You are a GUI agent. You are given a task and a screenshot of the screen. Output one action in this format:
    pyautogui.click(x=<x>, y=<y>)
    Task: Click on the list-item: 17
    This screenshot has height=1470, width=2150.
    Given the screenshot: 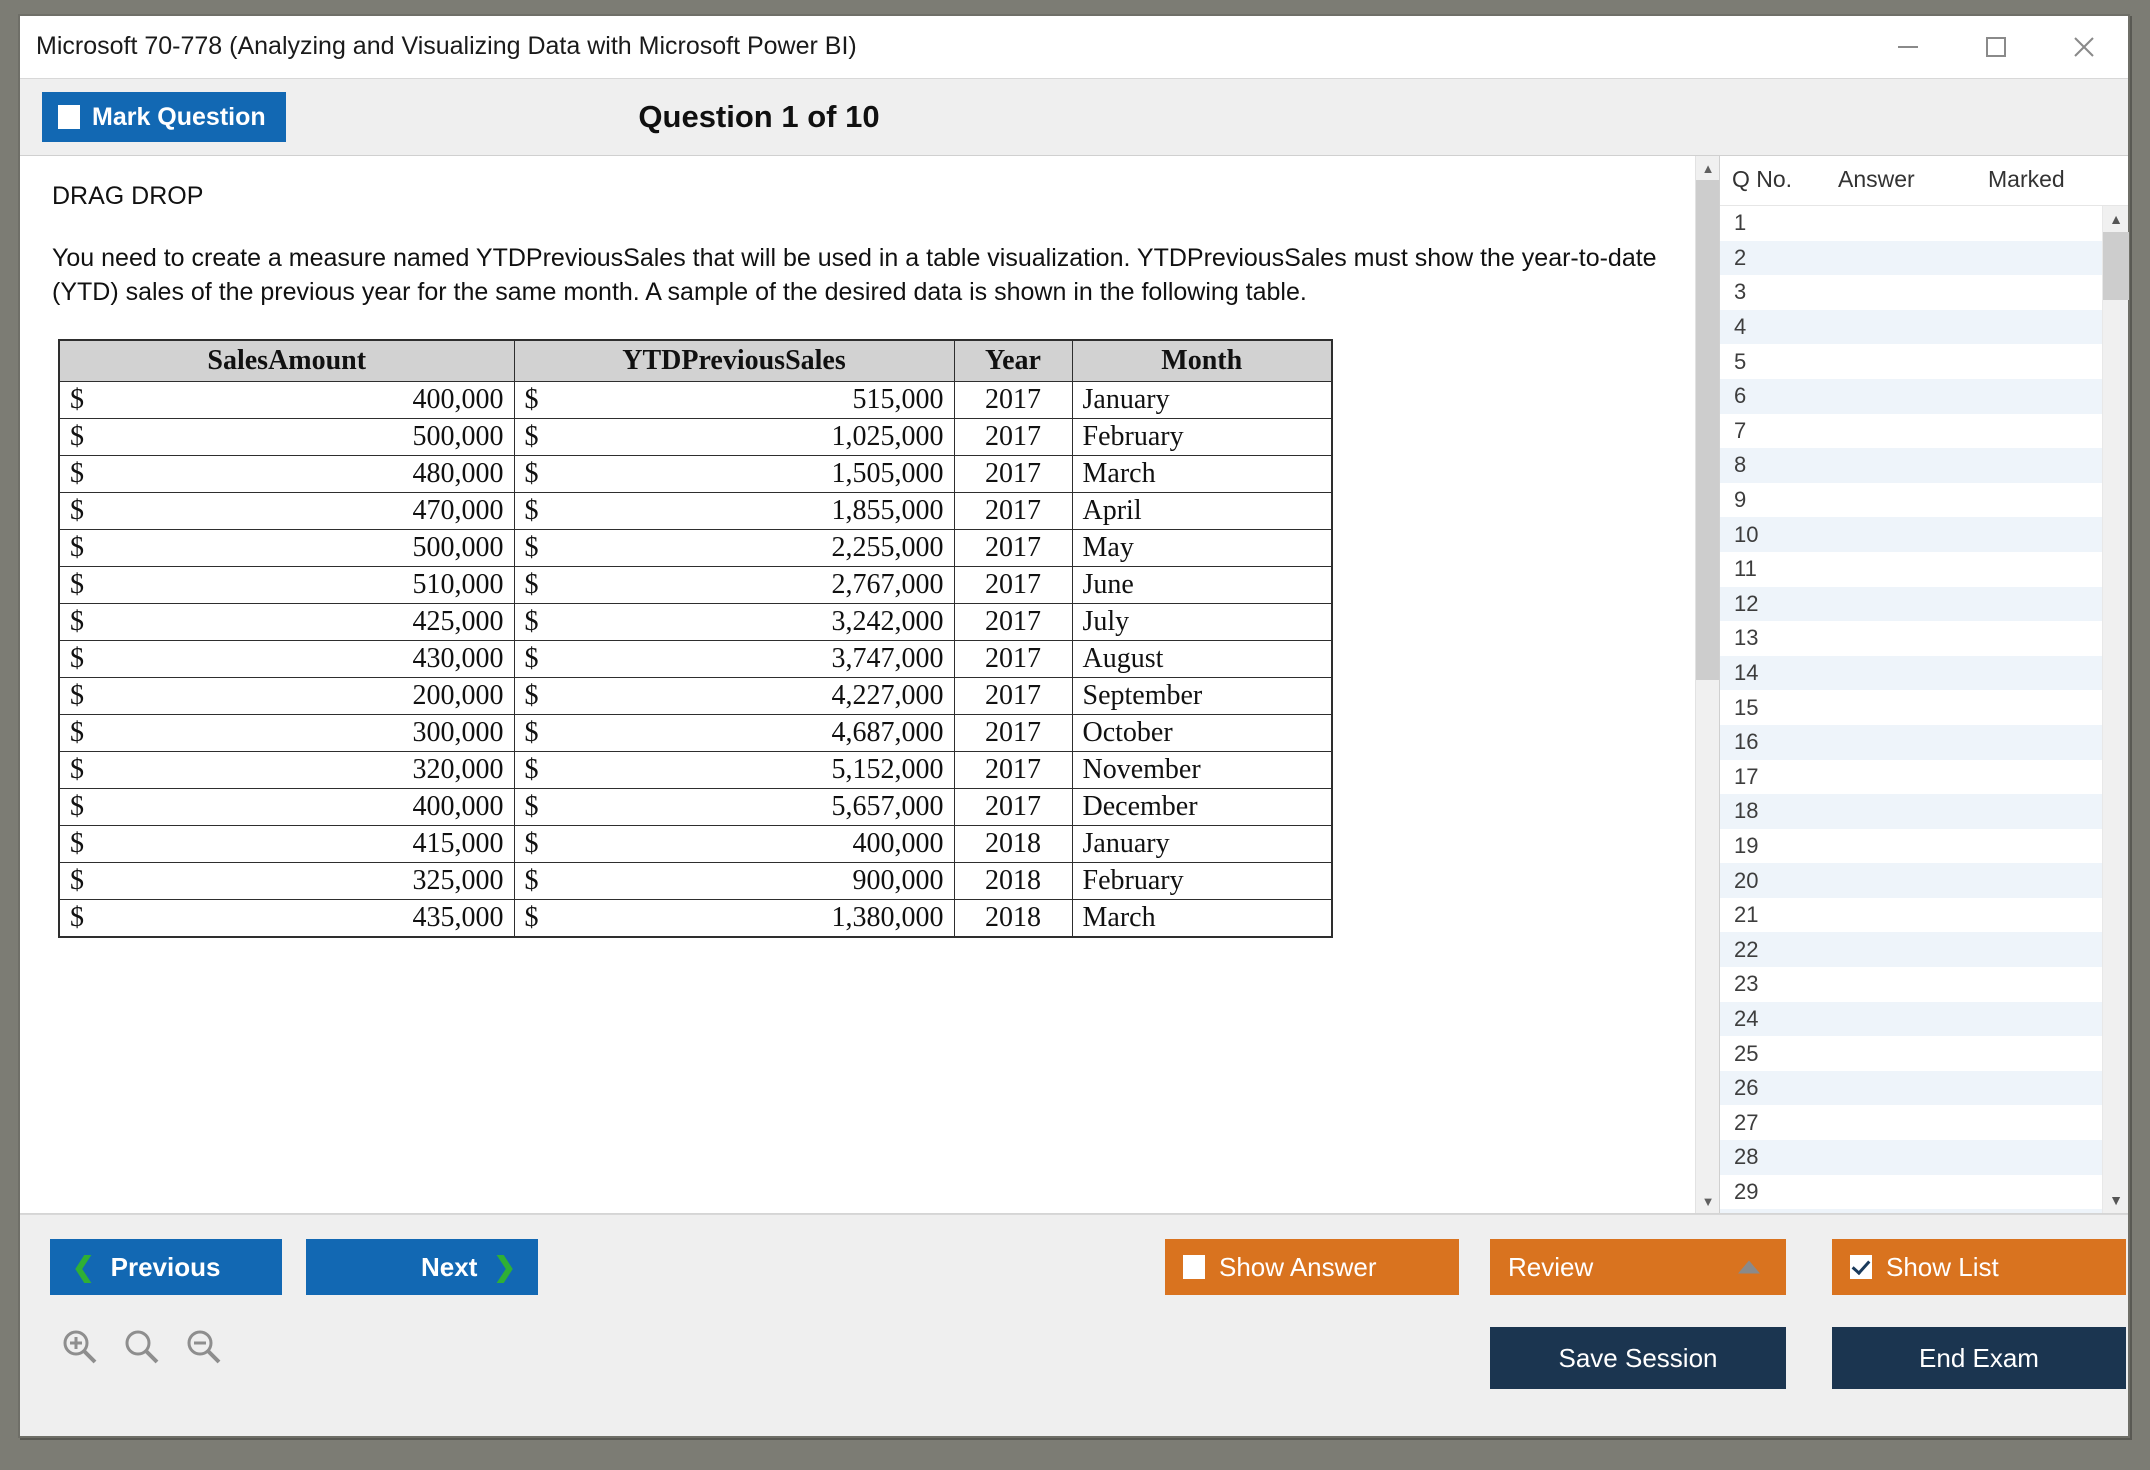 What is the action you would take?
    pyautogui.click(x=1911, y=777)
    